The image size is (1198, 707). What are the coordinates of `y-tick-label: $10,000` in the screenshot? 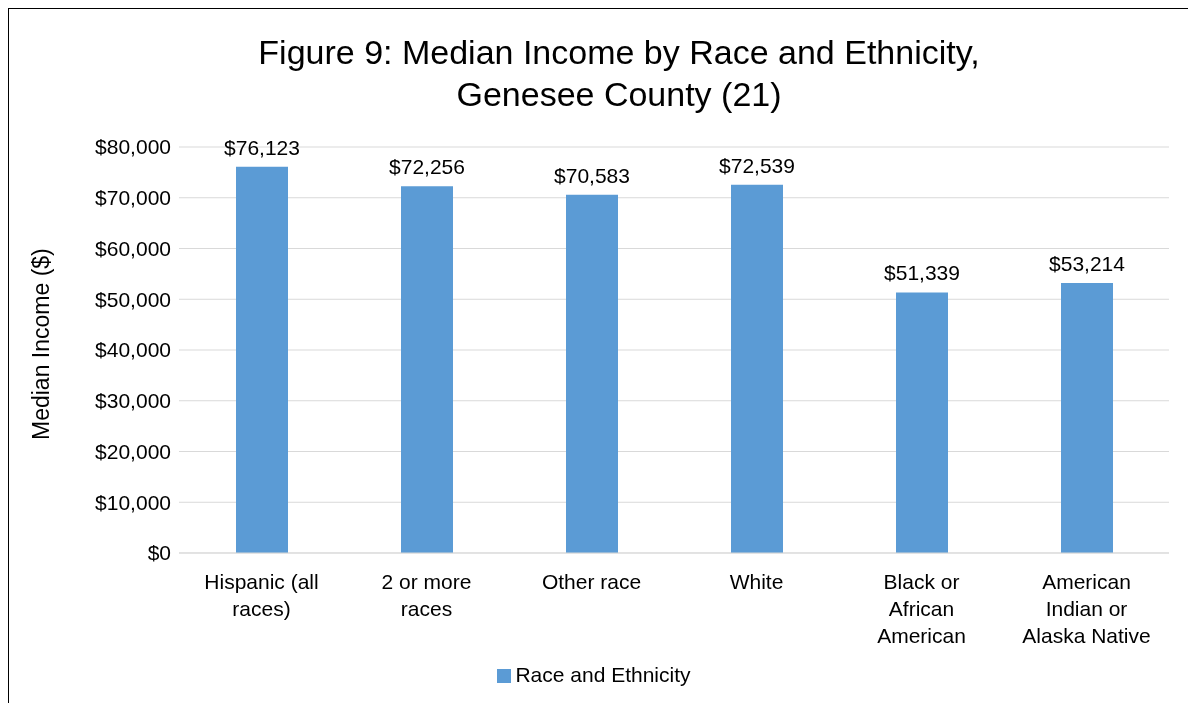 It's located at (133, 502).